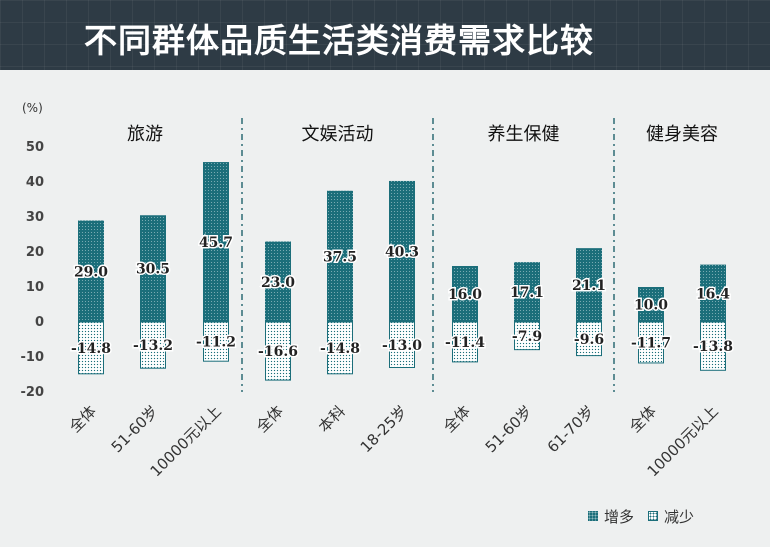 Image resolution: width=770 pixels, height=547 pixels. I want to click on data-label-increase: 21.1, so click(589, 286).